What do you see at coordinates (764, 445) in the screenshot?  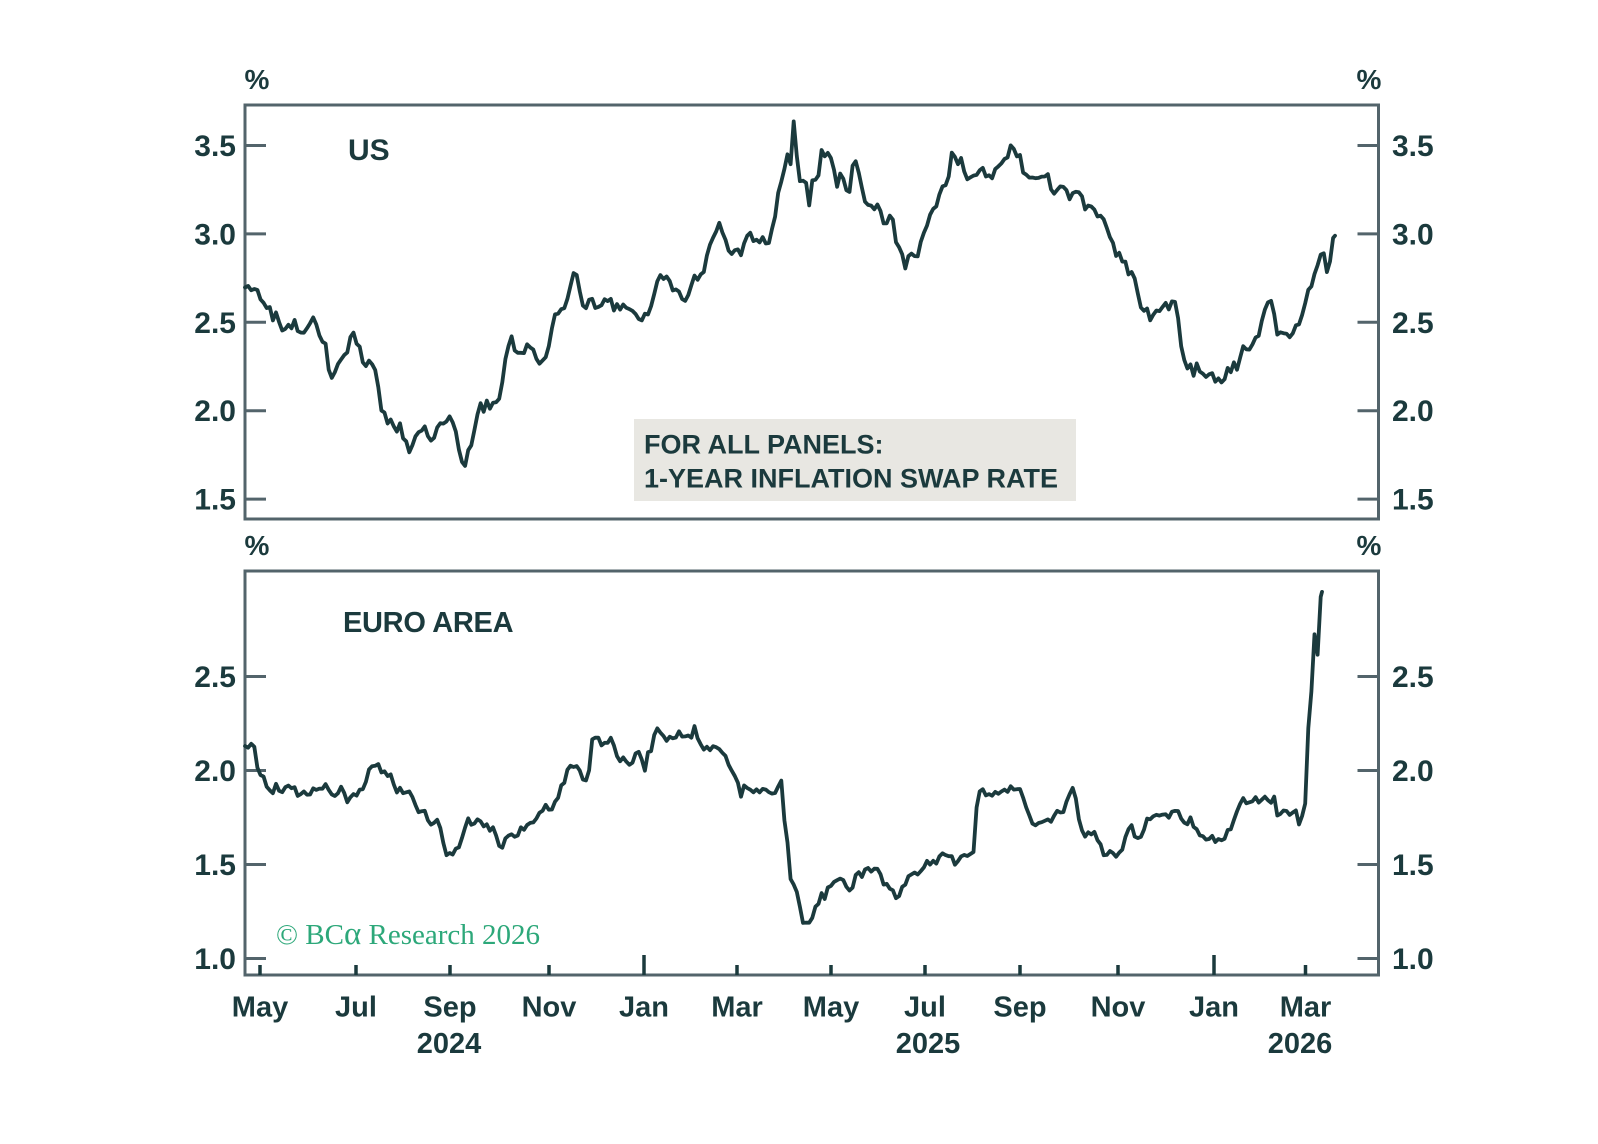 I see `svg-text: FOR ALL PANELS:` at bounding box center [764, 445].